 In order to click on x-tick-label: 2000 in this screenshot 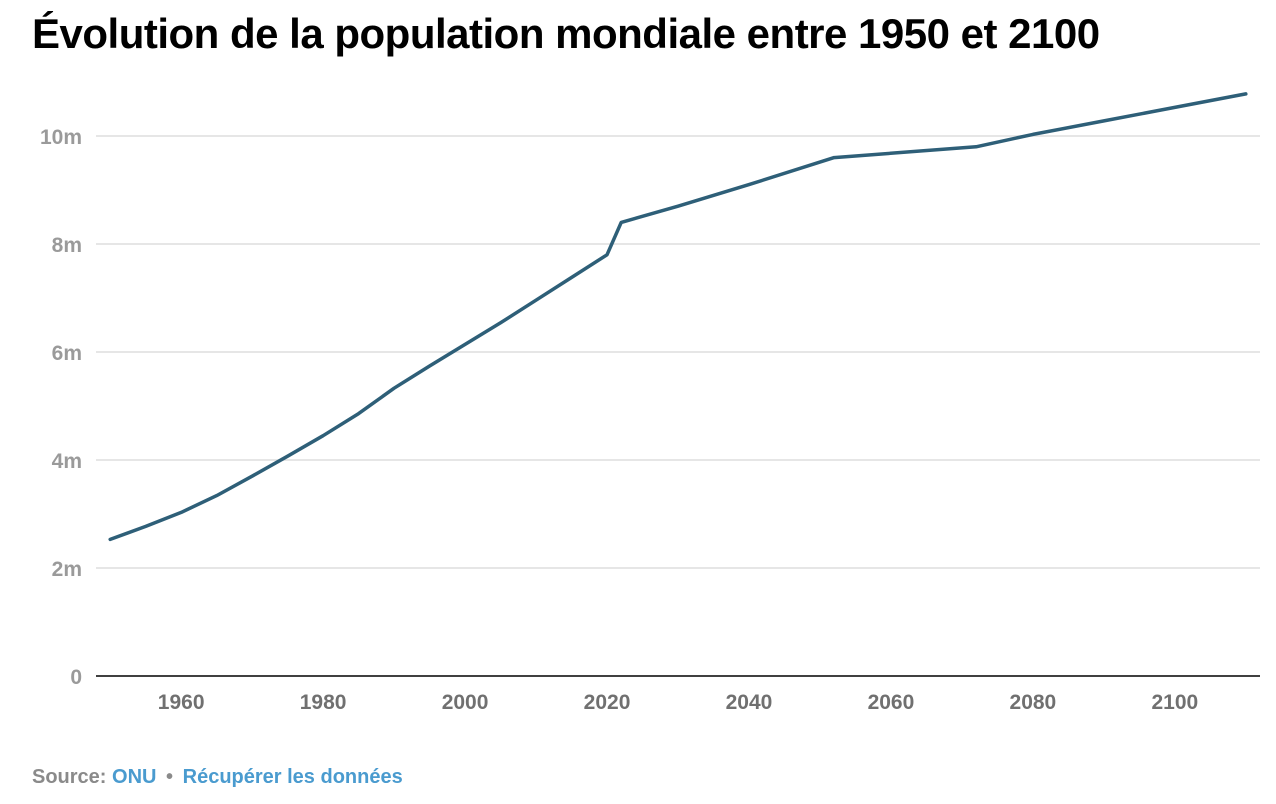, I will do `click(465, 702)`.